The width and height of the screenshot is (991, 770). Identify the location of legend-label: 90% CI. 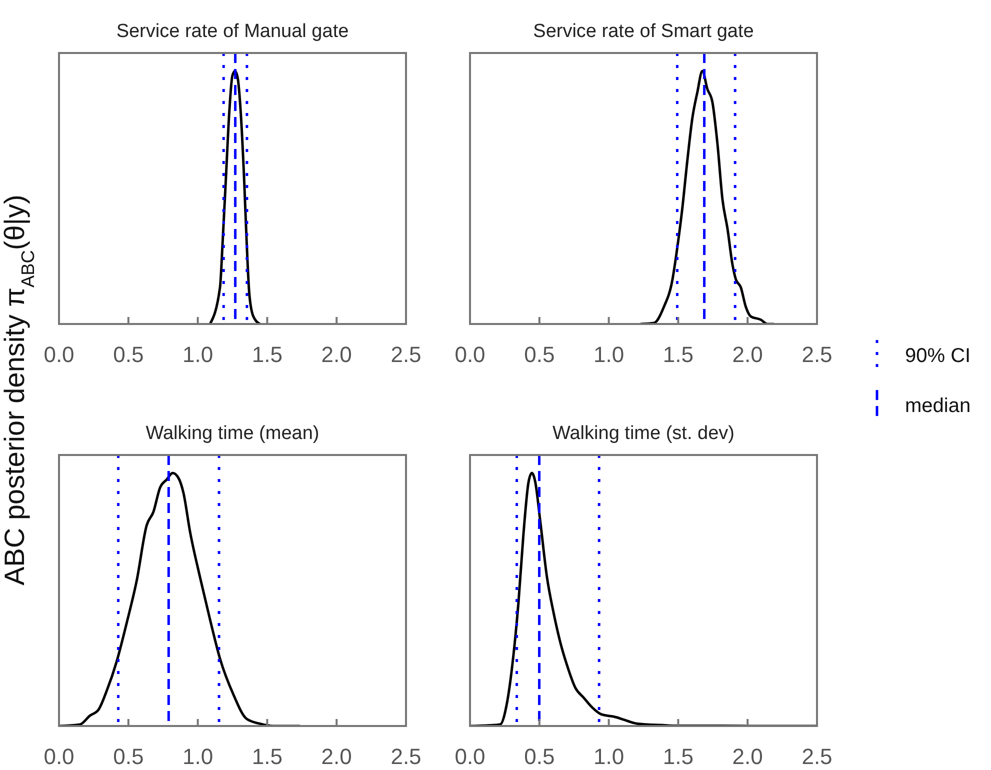
(938, 356).